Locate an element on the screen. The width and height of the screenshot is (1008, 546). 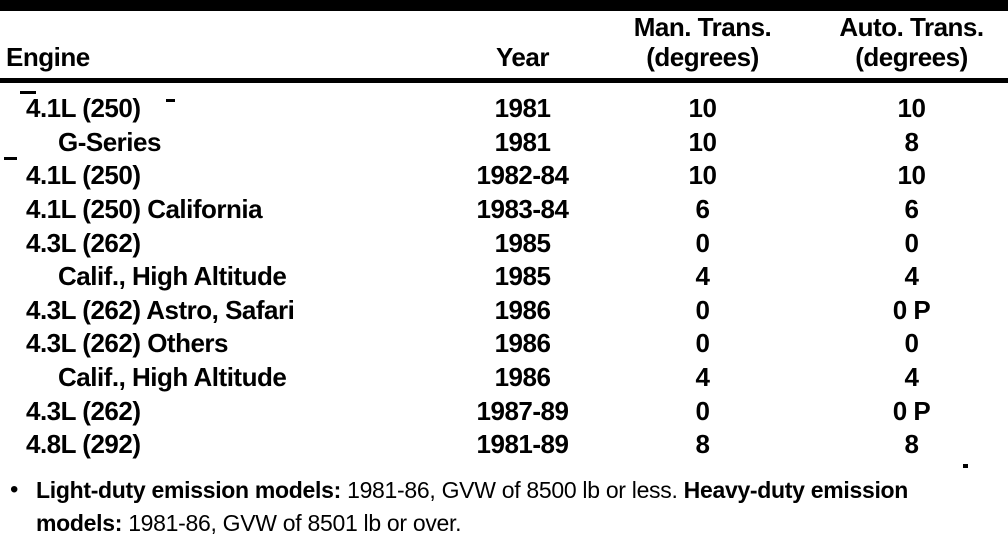
table-row: 4.3L (262) Others 1986 0 0 is located at coordinates (504, 344).